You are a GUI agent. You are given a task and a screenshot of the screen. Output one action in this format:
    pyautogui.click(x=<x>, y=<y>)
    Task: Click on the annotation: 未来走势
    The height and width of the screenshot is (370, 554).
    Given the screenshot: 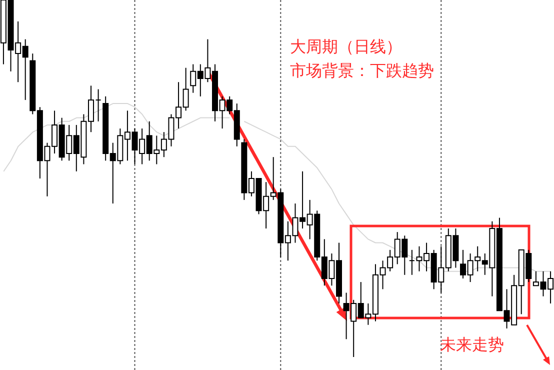 What is the action you would take?
    pyautogui.click(x=472, y=344)
    